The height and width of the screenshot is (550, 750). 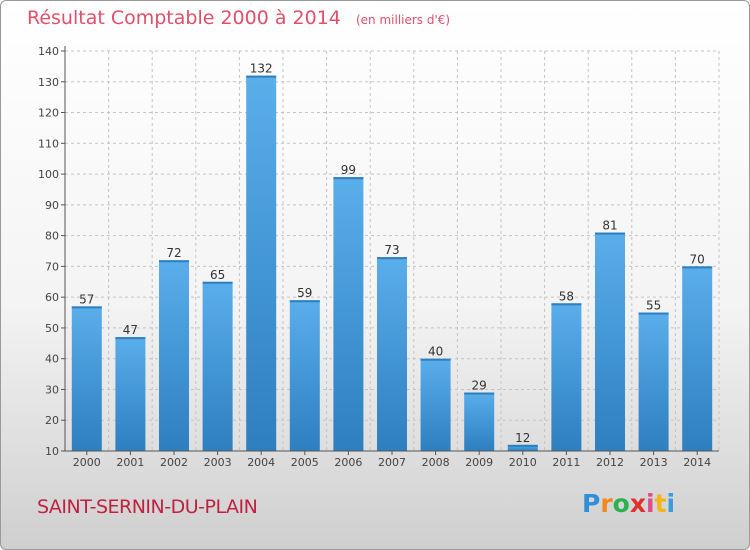 I want to click on x-tick-label: 2009, so click(x=479, y=462).